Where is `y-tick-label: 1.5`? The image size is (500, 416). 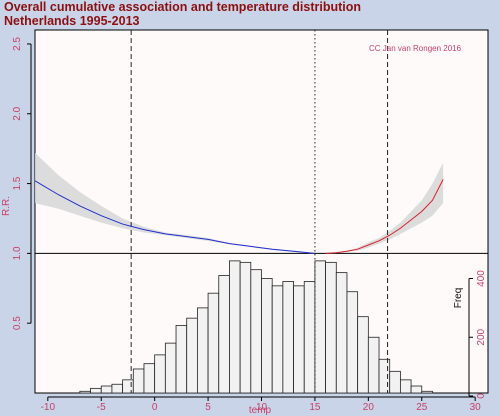
y-tick-label: 1.5 is located at coordinates (17, 183).